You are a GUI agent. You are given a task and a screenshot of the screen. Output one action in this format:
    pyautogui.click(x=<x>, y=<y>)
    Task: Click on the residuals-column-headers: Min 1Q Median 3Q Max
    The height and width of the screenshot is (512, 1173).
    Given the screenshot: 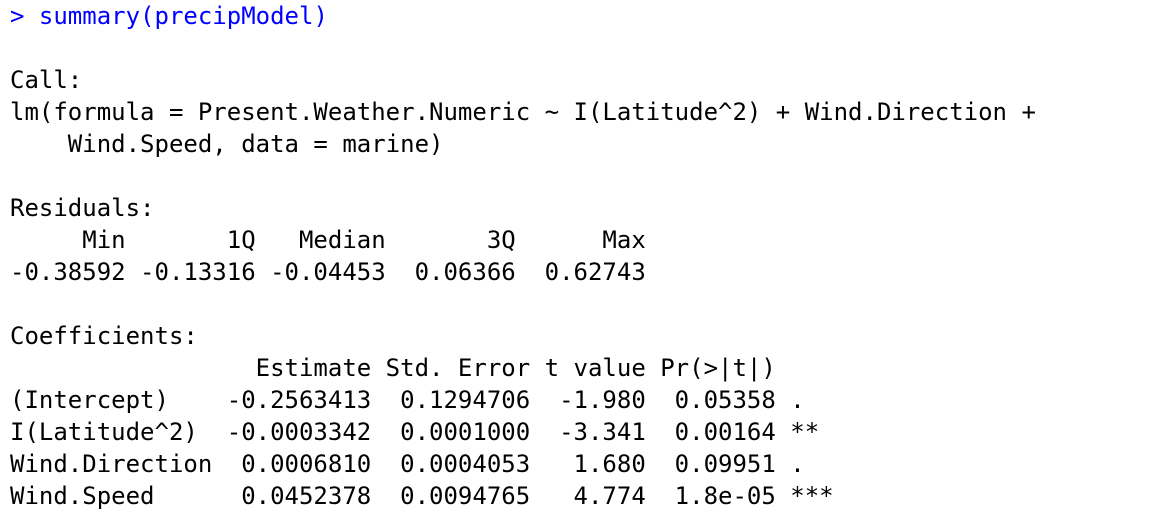 What is the action you would take?
    pyautogui.click(x=335, y=240)
    